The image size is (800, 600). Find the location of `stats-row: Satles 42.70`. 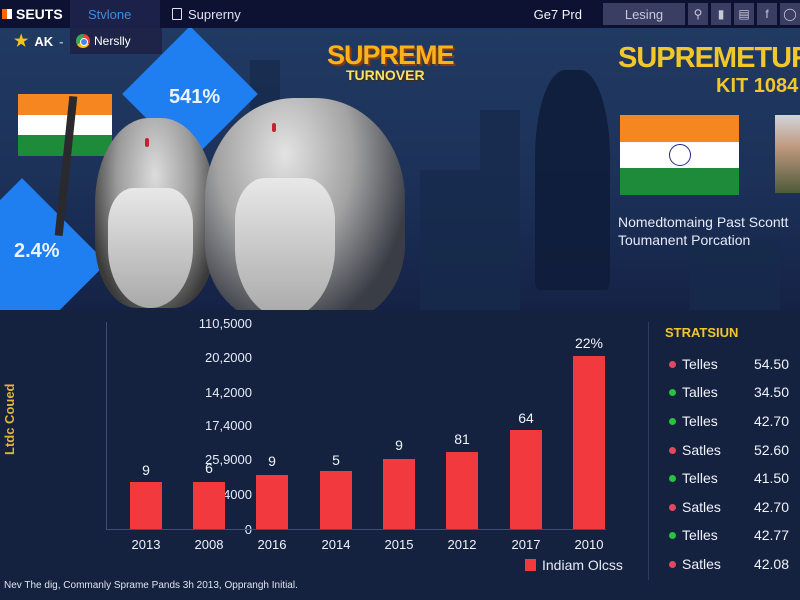

stats-row: Satles 42.70 is located at coordinates (734, 507).